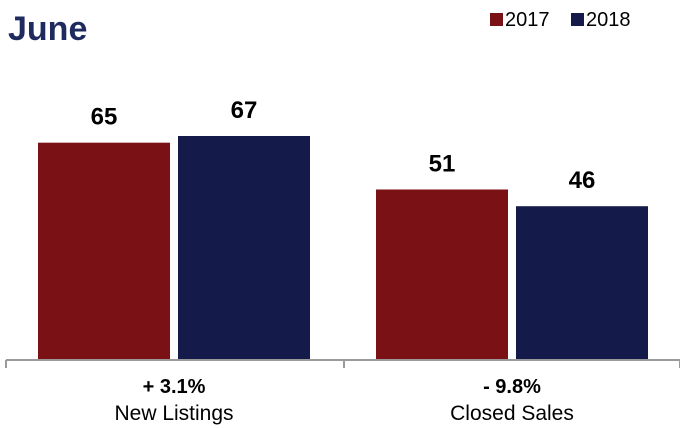 The height and width of the screenshot is (428, 680). I want to click on category-labels: + 3.1% New Listings - 9.8% Closed Sales, so click(343, 400).